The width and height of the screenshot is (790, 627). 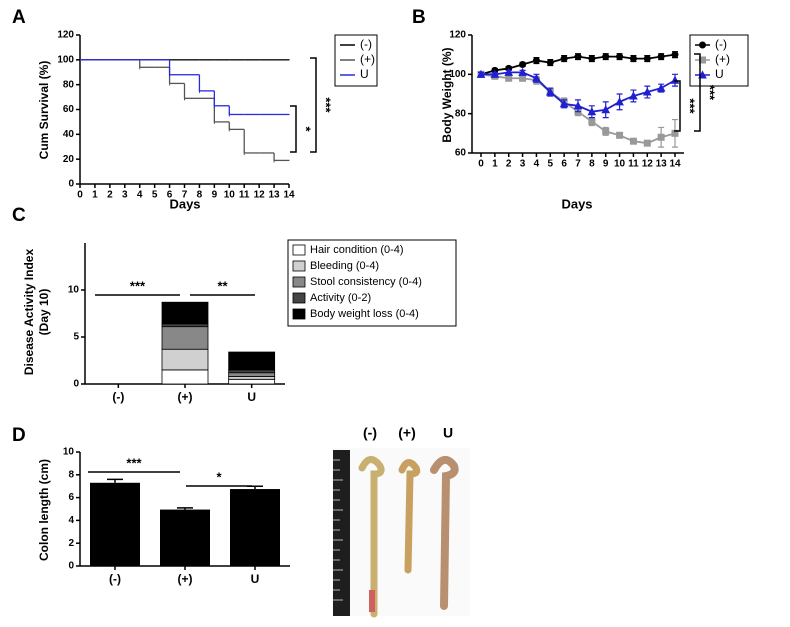 What do you see at coordinates (407, 433) in the screenshot?
I see `photo-label: (+)` at bounding box center [407, 433].